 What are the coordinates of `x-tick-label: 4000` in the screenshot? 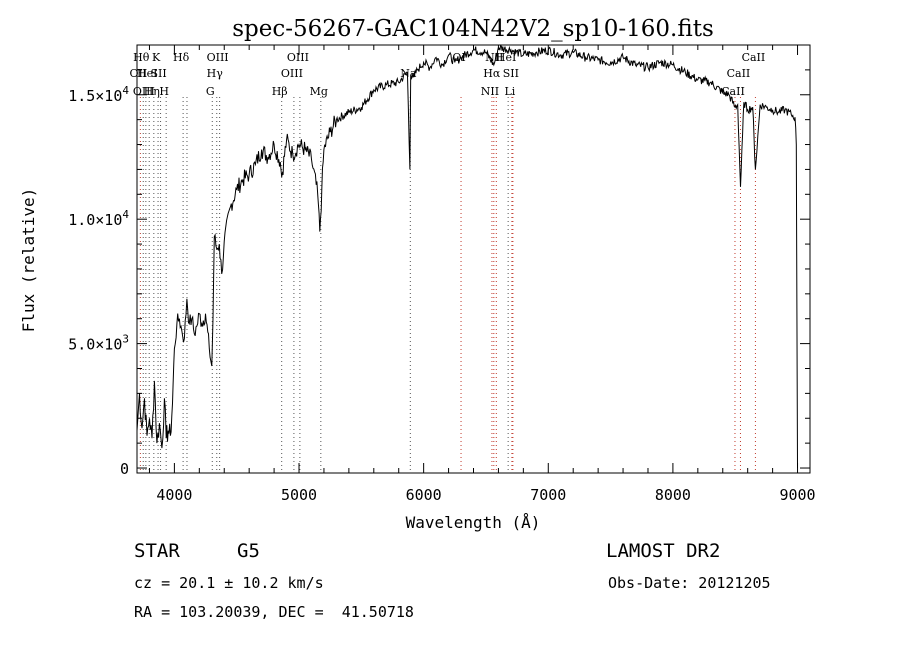 It's located at (174, 495).